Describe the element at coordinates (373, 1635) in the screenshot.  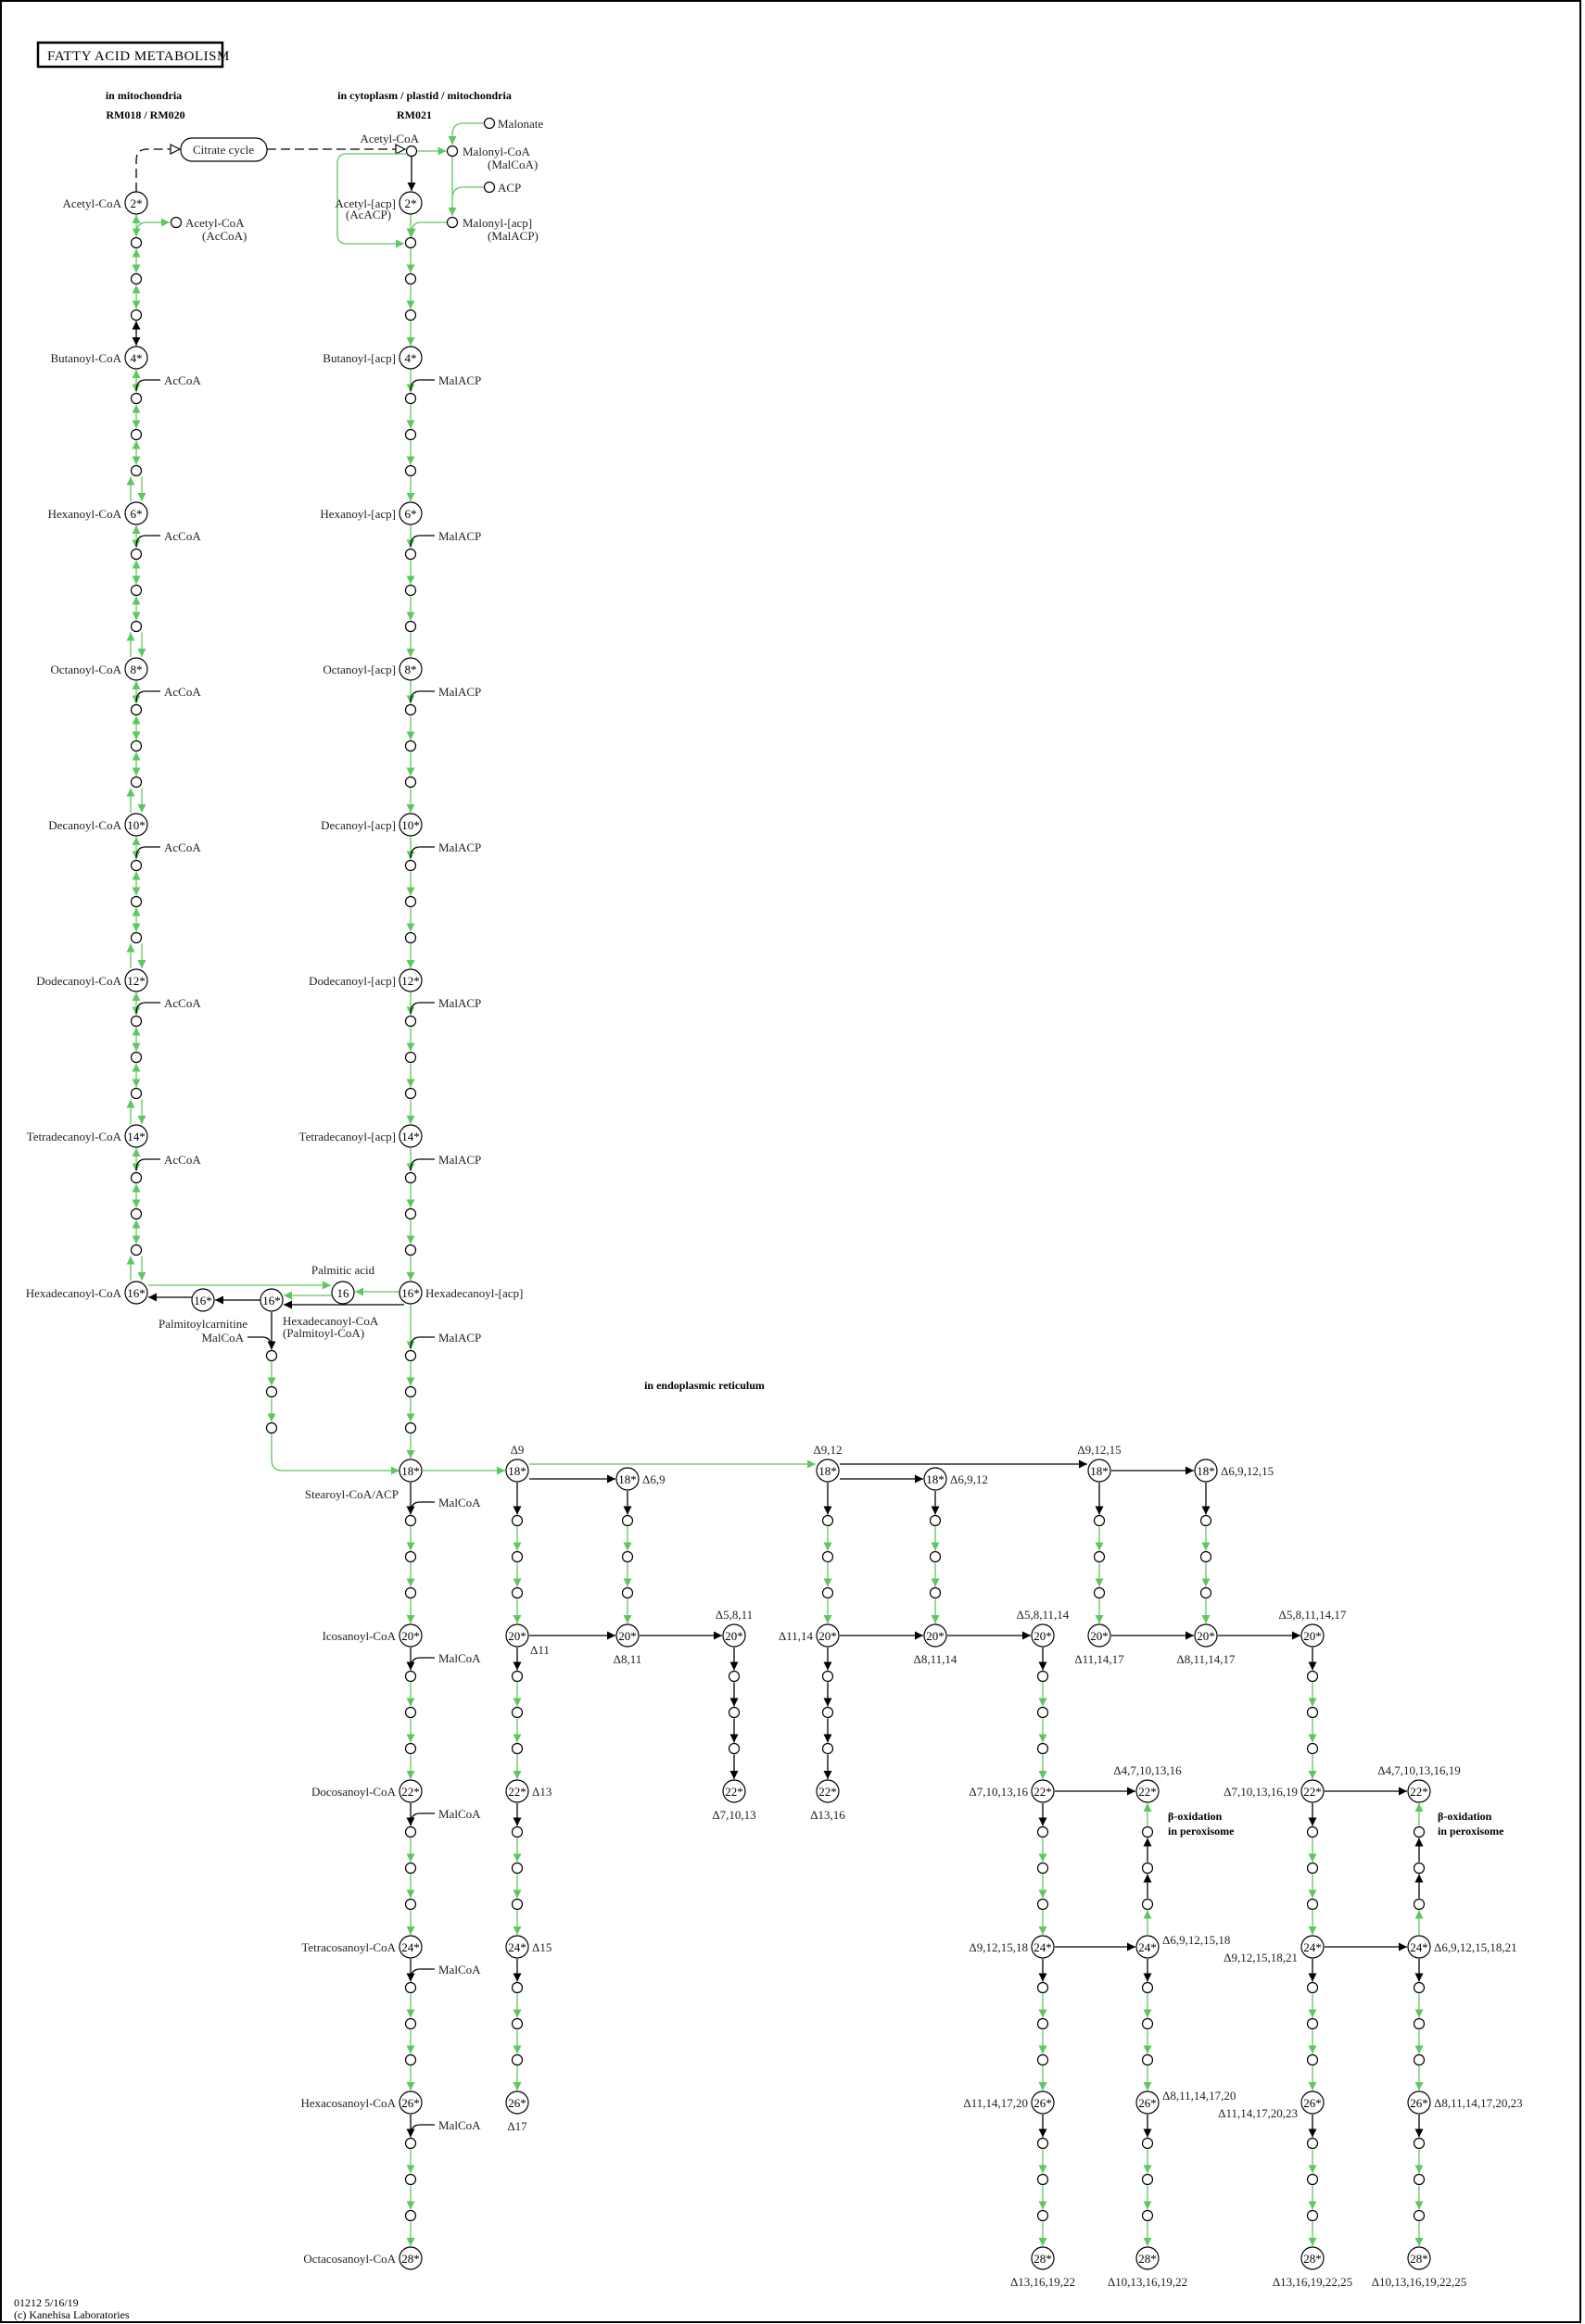
I see `compound-s20: 20* Icosanoyl-CoA` at that location.